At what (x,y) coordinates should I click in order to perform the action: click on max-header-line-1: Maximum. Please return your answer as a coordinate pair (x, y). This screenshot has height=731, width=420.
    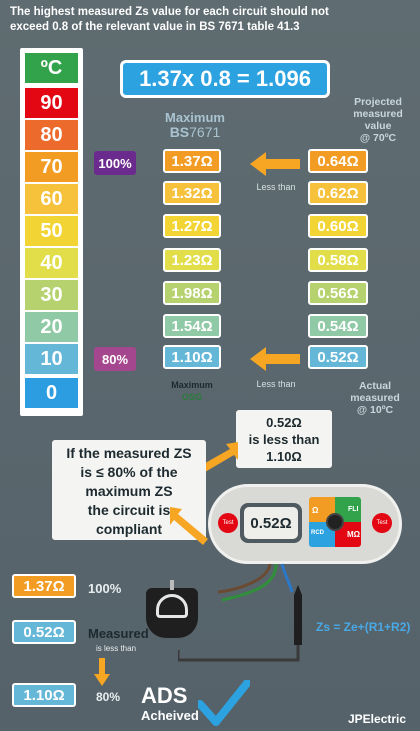
    Looking at the image, I should click on (195, 117).